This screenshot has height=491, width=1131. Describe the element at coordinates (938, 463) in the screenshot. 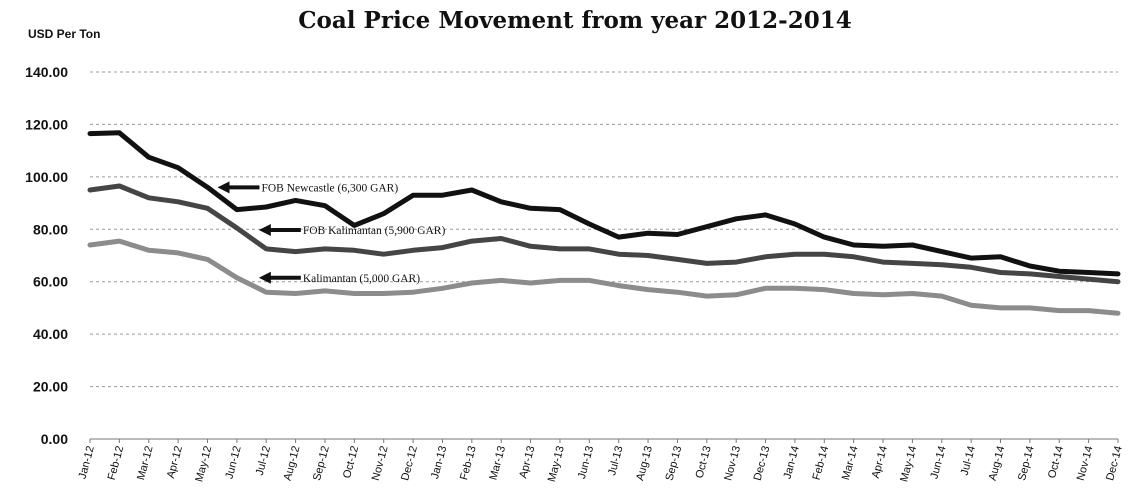

I see `x-tick-label: Jun-14` at that location.